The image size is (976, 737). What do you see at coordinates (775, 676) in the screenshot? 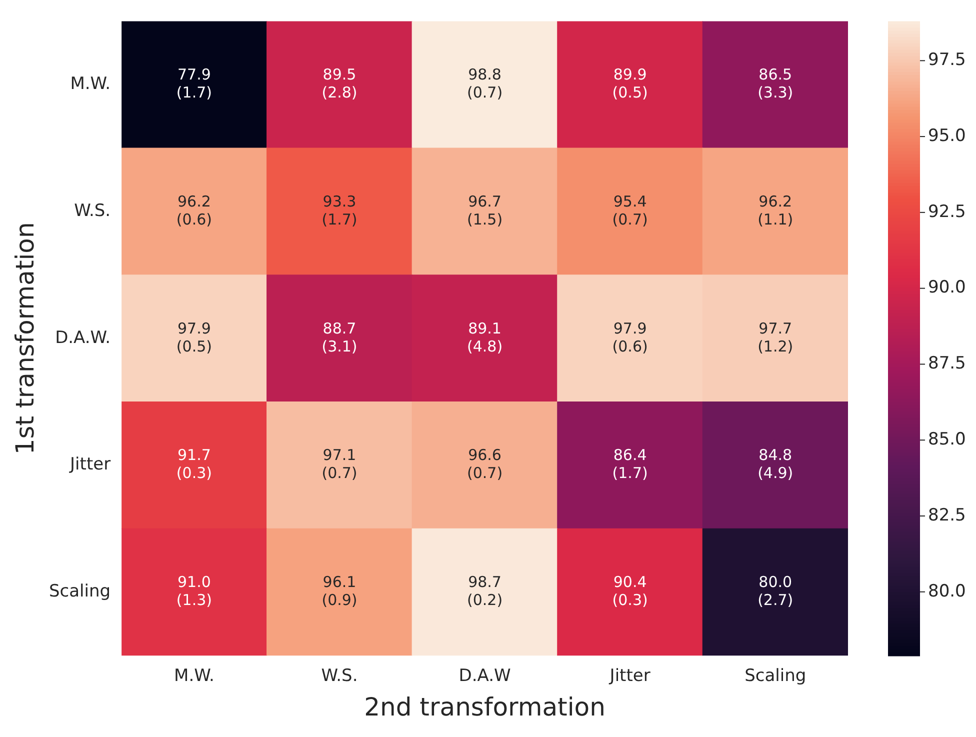
I see `x-tick-label: Scaling` at bounding box center [775, 676].